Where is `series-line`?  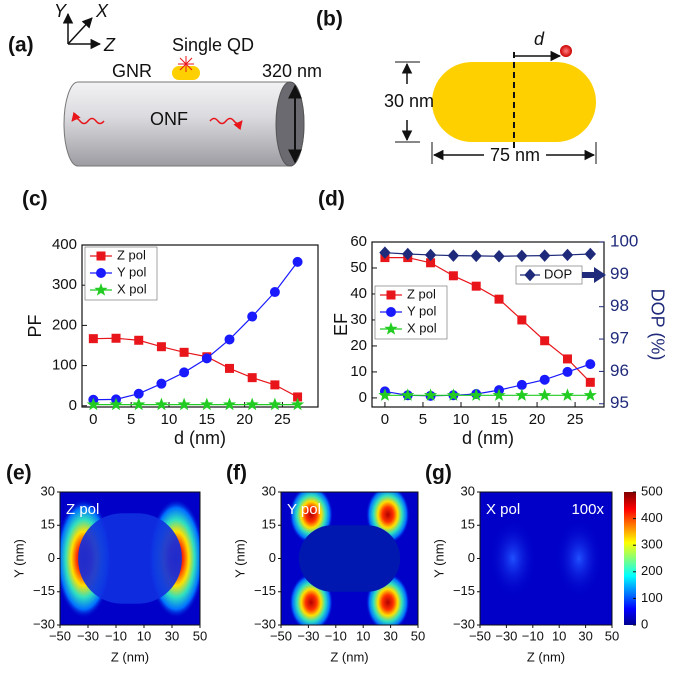
series-line is located at coordinates (195, 367).